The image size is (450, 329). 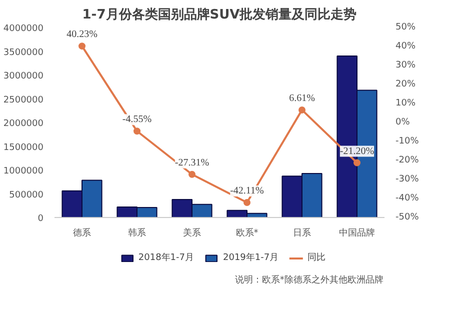 What do you see at coordinates (192, 233) in the screenshot?
I see `x-tick-label: 美系` at bounding box center [192, 233].